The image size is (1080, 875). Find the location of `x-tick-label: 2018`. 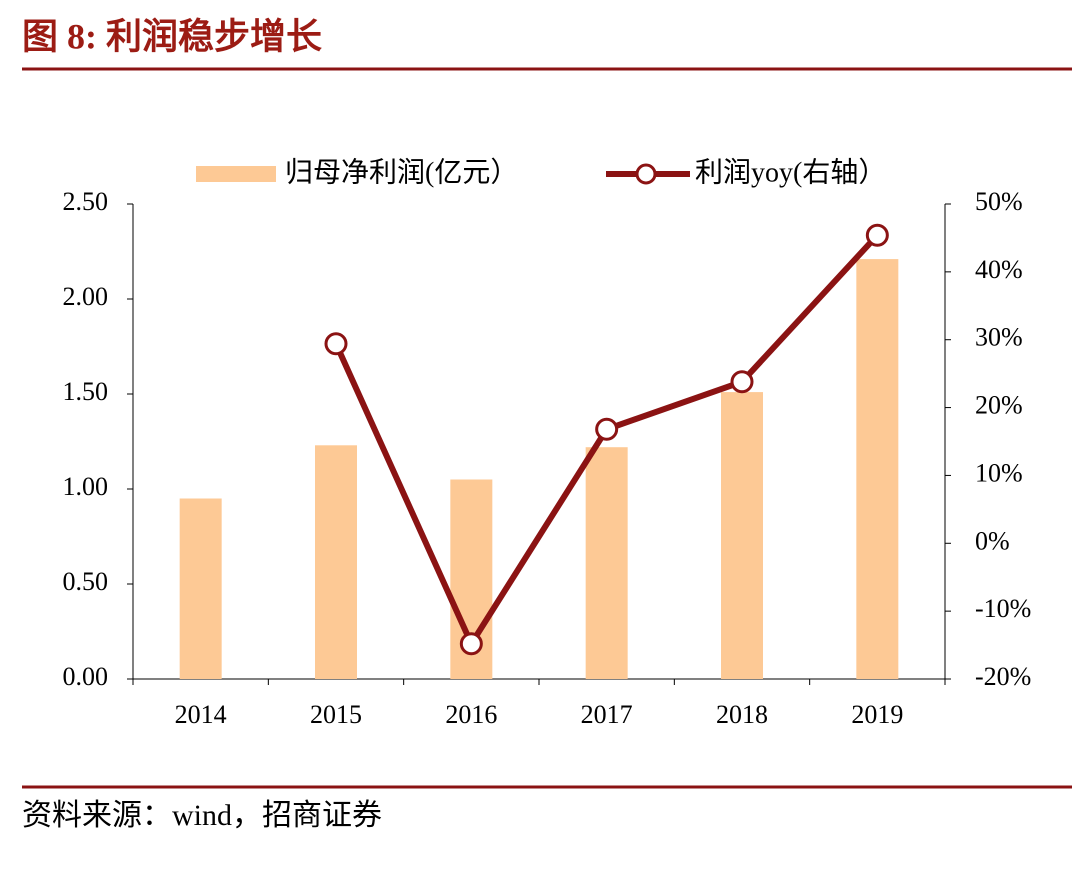

x-tick-label: 2018 is located at coordinates (742, 714).